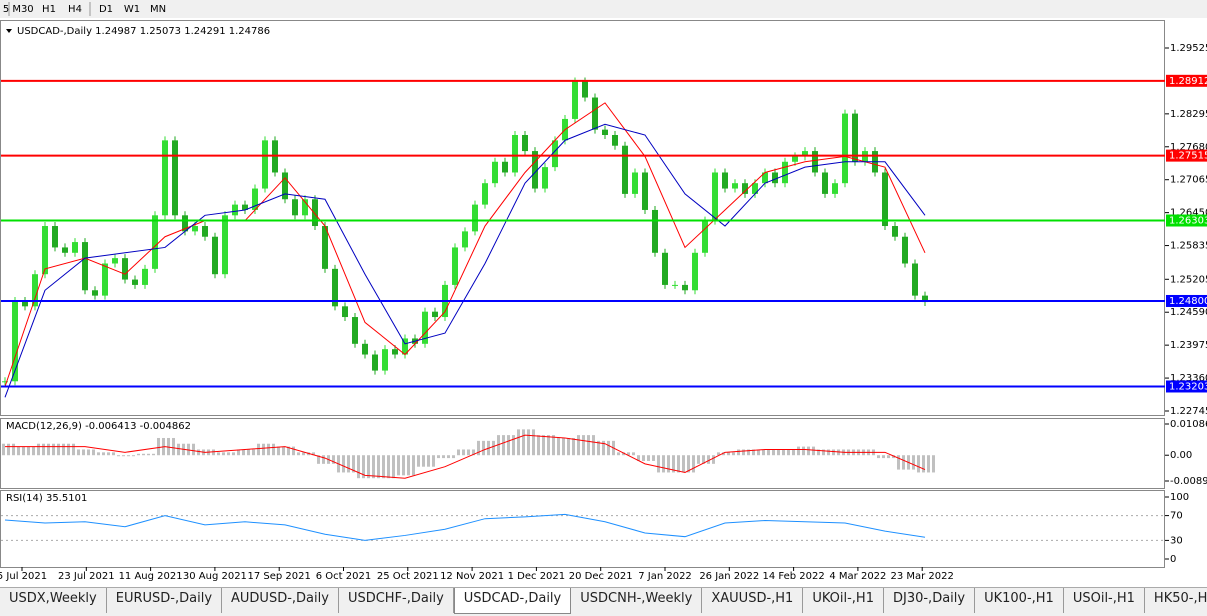 This screenshot has width=1207, height=616. Describe the element at coordinates (1181, 455) in the screenshot. I see `macd-axis-label: 0.00` at that location.